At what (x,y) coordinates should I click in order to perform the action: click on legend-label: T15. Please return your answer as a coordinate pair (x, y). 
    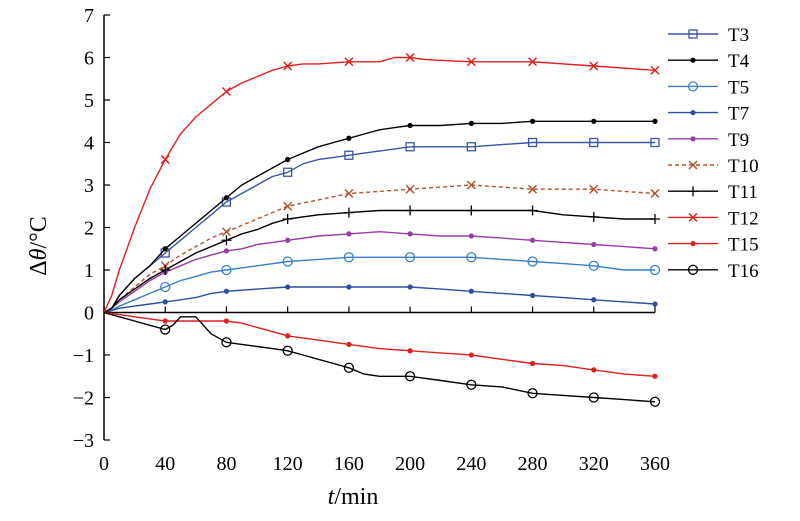
    Looking at the image, I should click on (743, 245).